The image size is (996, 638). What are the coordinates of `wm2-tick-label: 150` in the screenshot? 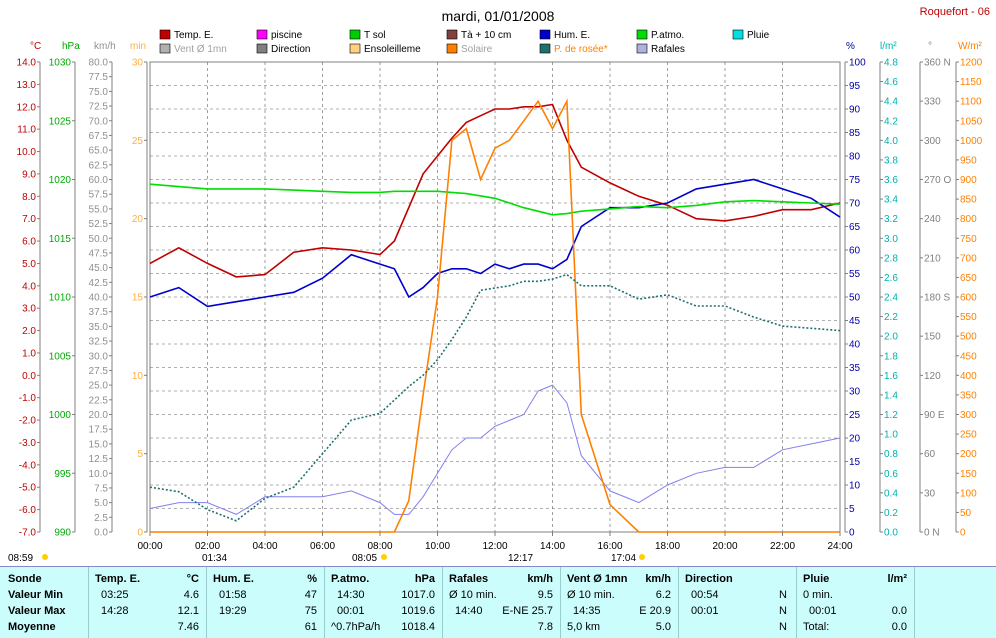 It's located at (968, 474).